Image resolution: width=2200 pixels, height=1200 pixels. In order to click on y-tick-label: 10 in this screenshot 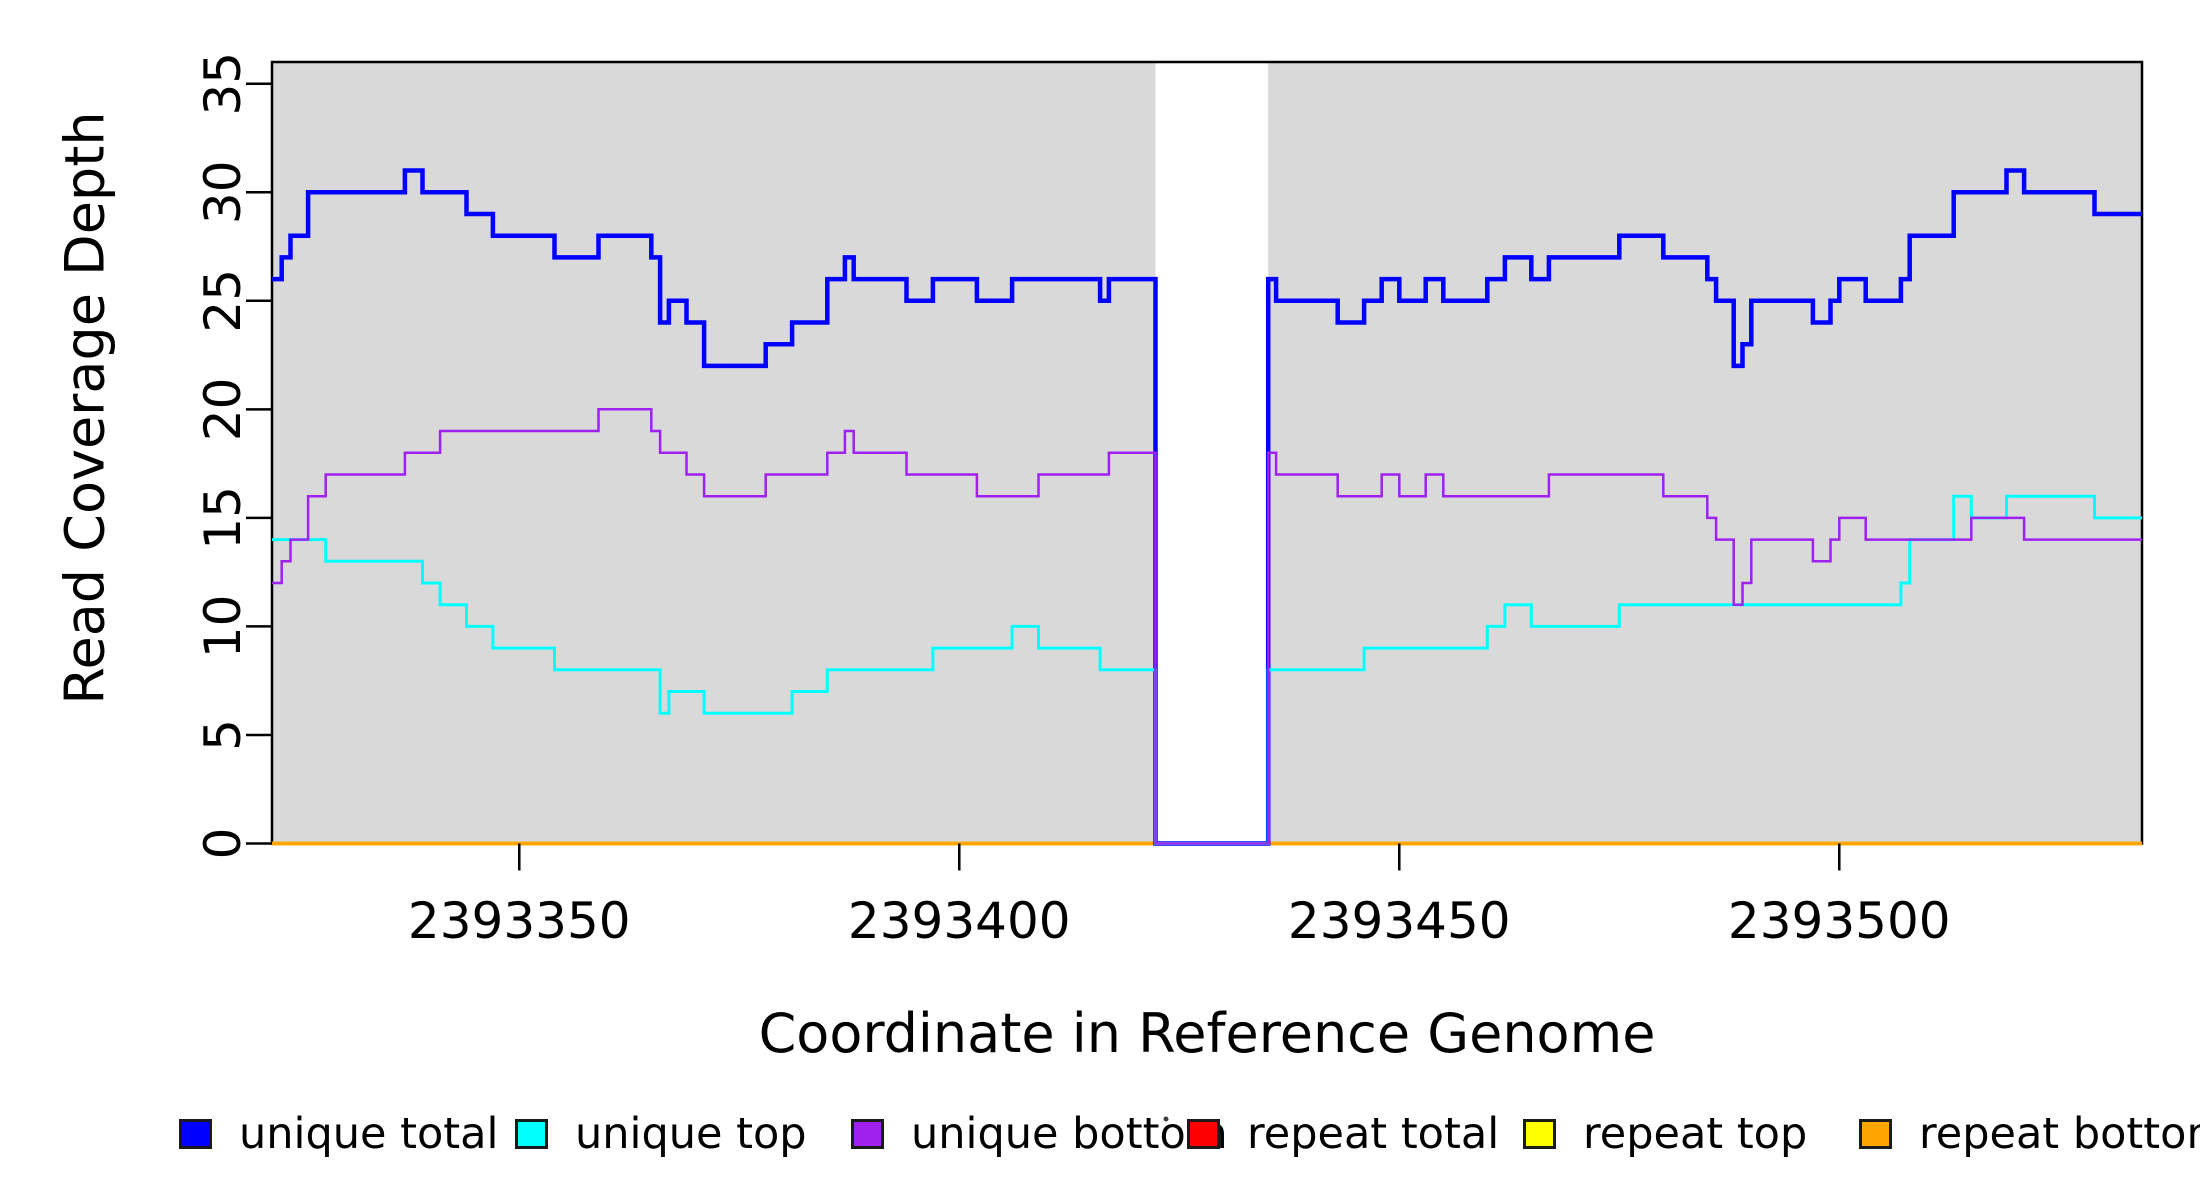, I will do `click(223, 627)`.